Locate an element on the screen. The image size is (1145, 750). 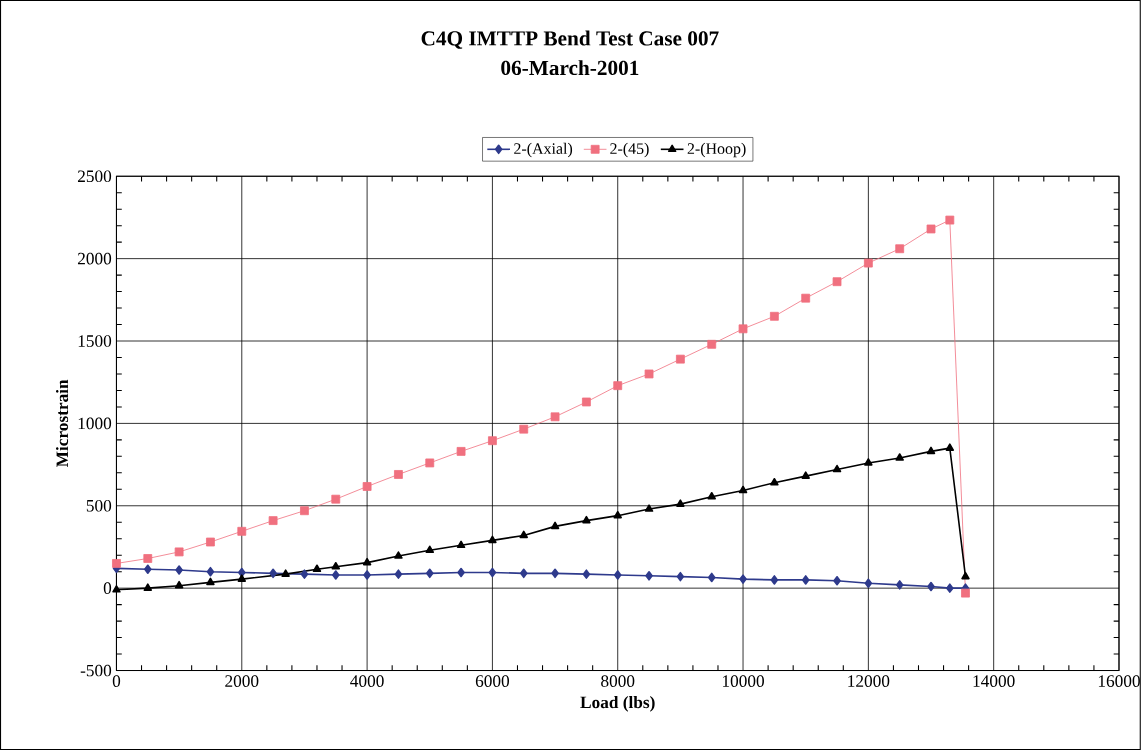
x-tick-label: 14000 is located at coordinates (994, 681).